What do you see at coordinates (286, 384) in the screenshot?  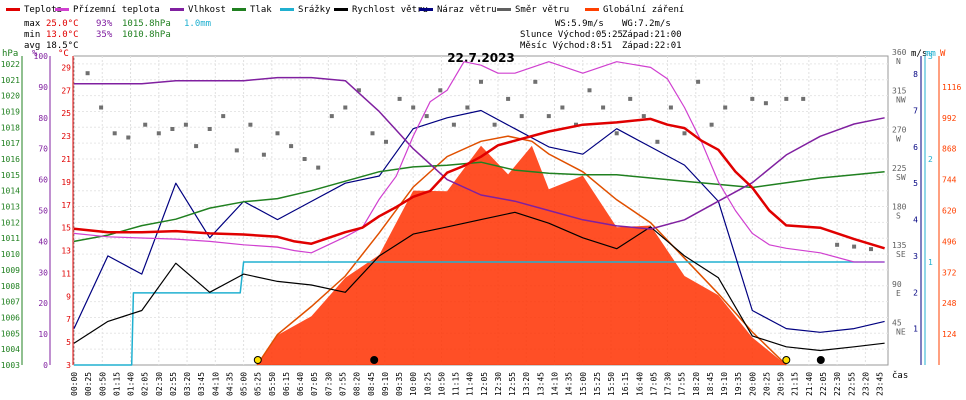 I see `x-tick-label: 06:15` at bounding box center [286, 384].